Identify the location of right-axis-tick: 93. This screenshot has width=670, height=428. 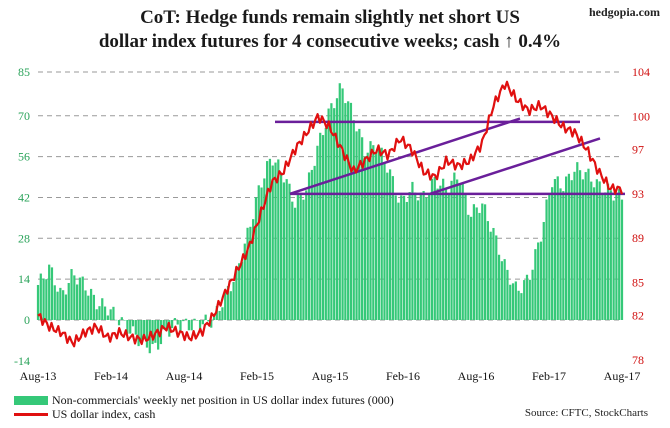
(638, 194).